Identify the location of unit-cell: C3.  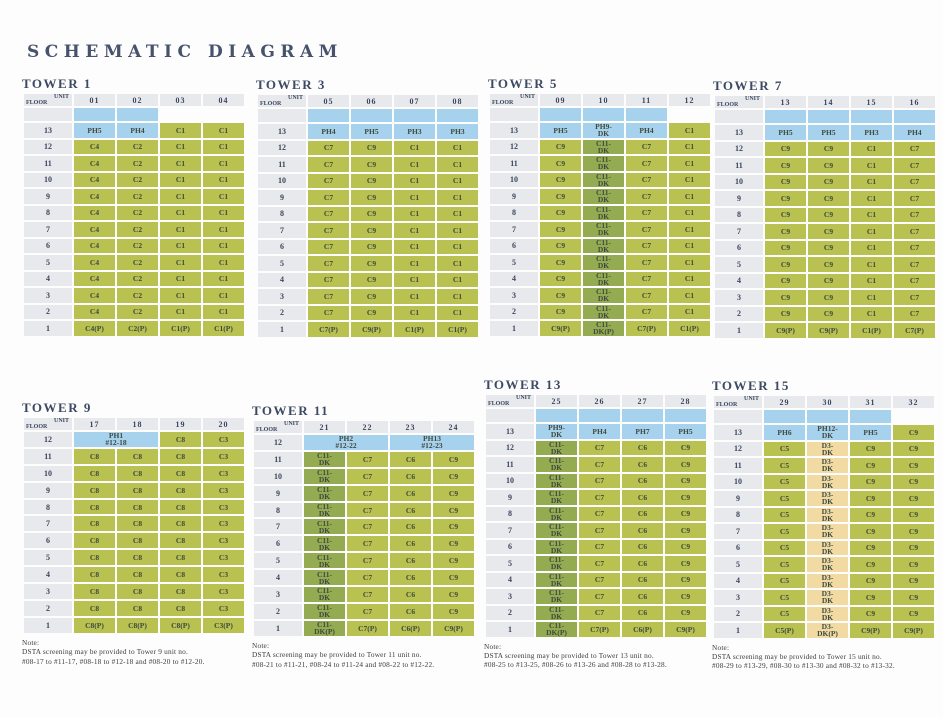
(223, 524).